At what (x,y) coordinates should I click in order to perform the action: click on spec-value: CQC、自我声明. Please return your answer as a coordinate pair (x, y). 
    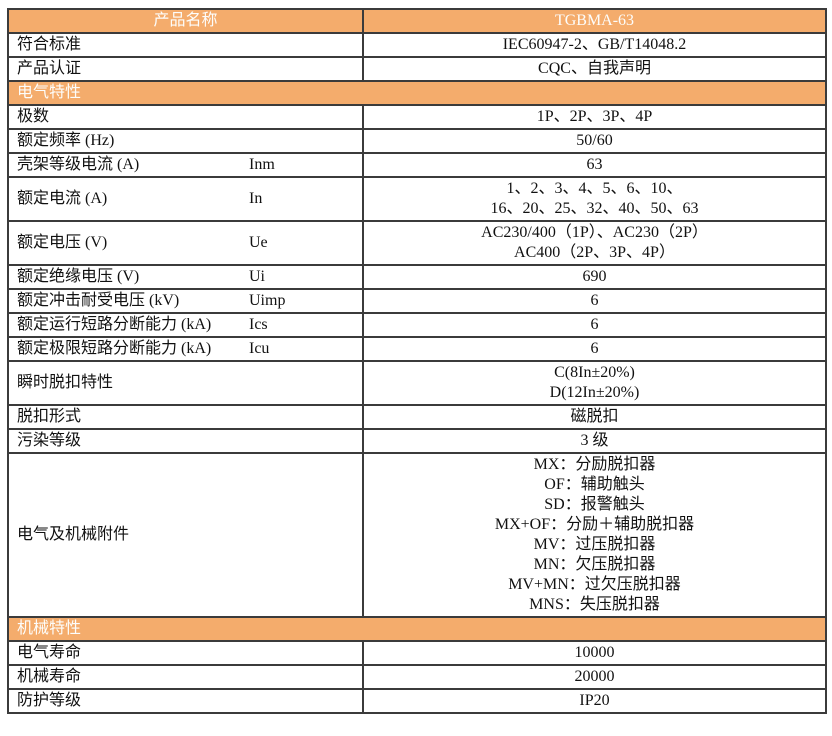
    Looking at the image, I should click on (594, 69).